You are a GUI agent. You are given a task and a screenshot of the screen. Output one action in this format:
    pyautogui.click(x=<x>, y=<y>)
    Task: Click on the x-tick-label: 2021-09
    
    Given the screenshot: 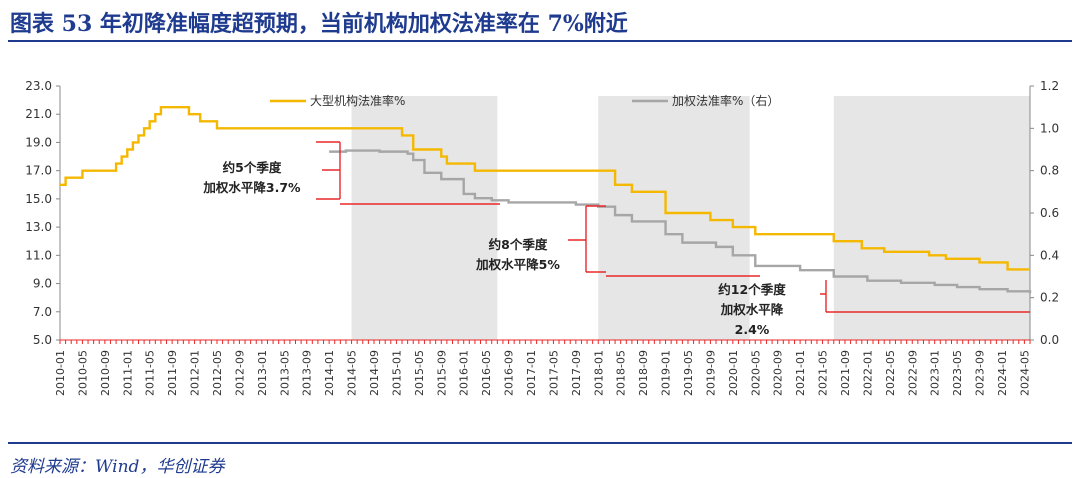 What is the action you would take?
    pyautogui.click(x=845, y=373)
    